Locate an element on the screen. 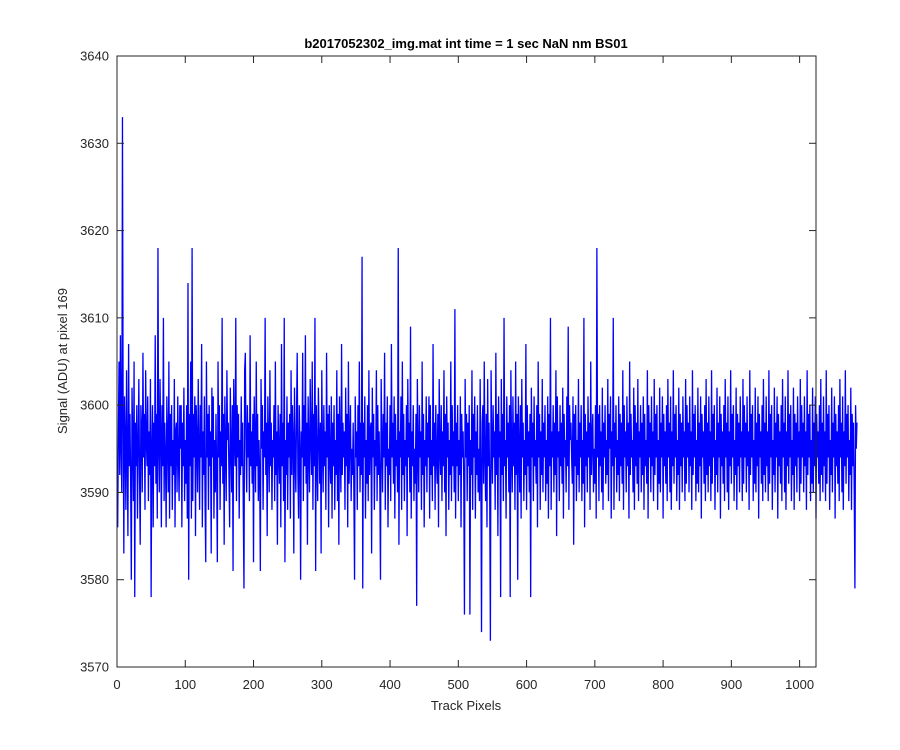  y-tick-label: 3590 is located at coordinates (94, 492).